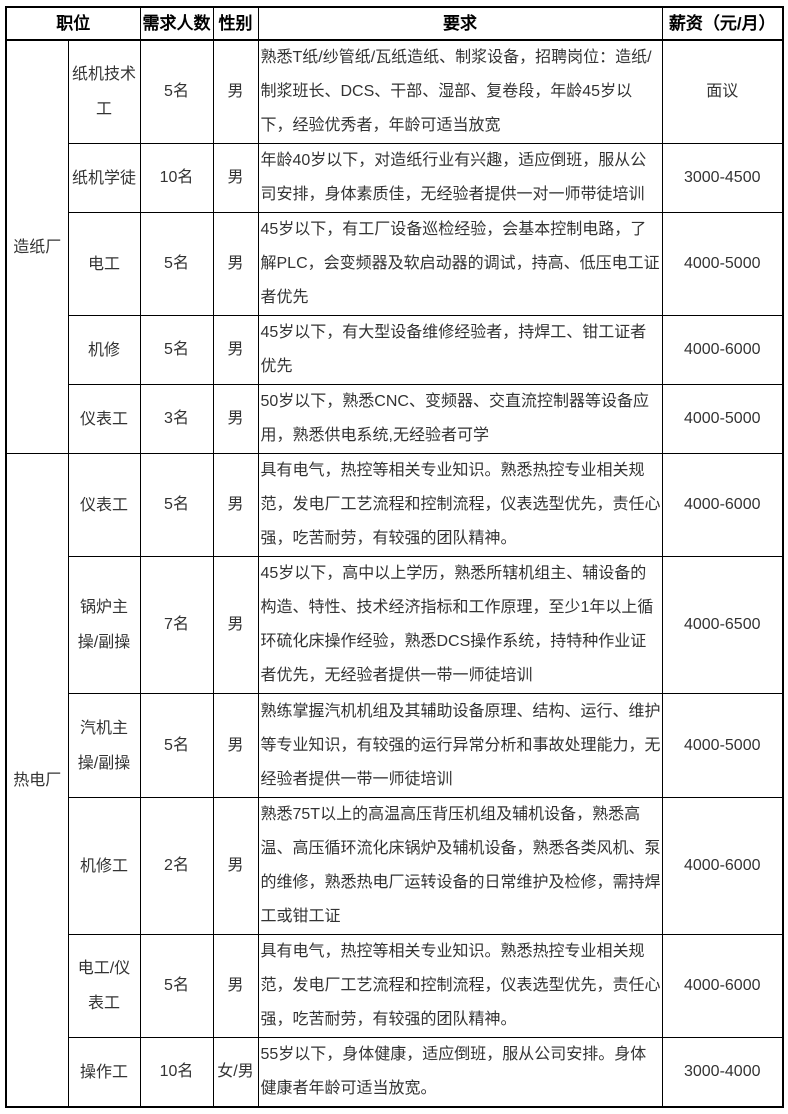  Describe the element at coordinates (104, 178) in the screenshot. I see `job-title-cell: 纸机学徒` at that location.